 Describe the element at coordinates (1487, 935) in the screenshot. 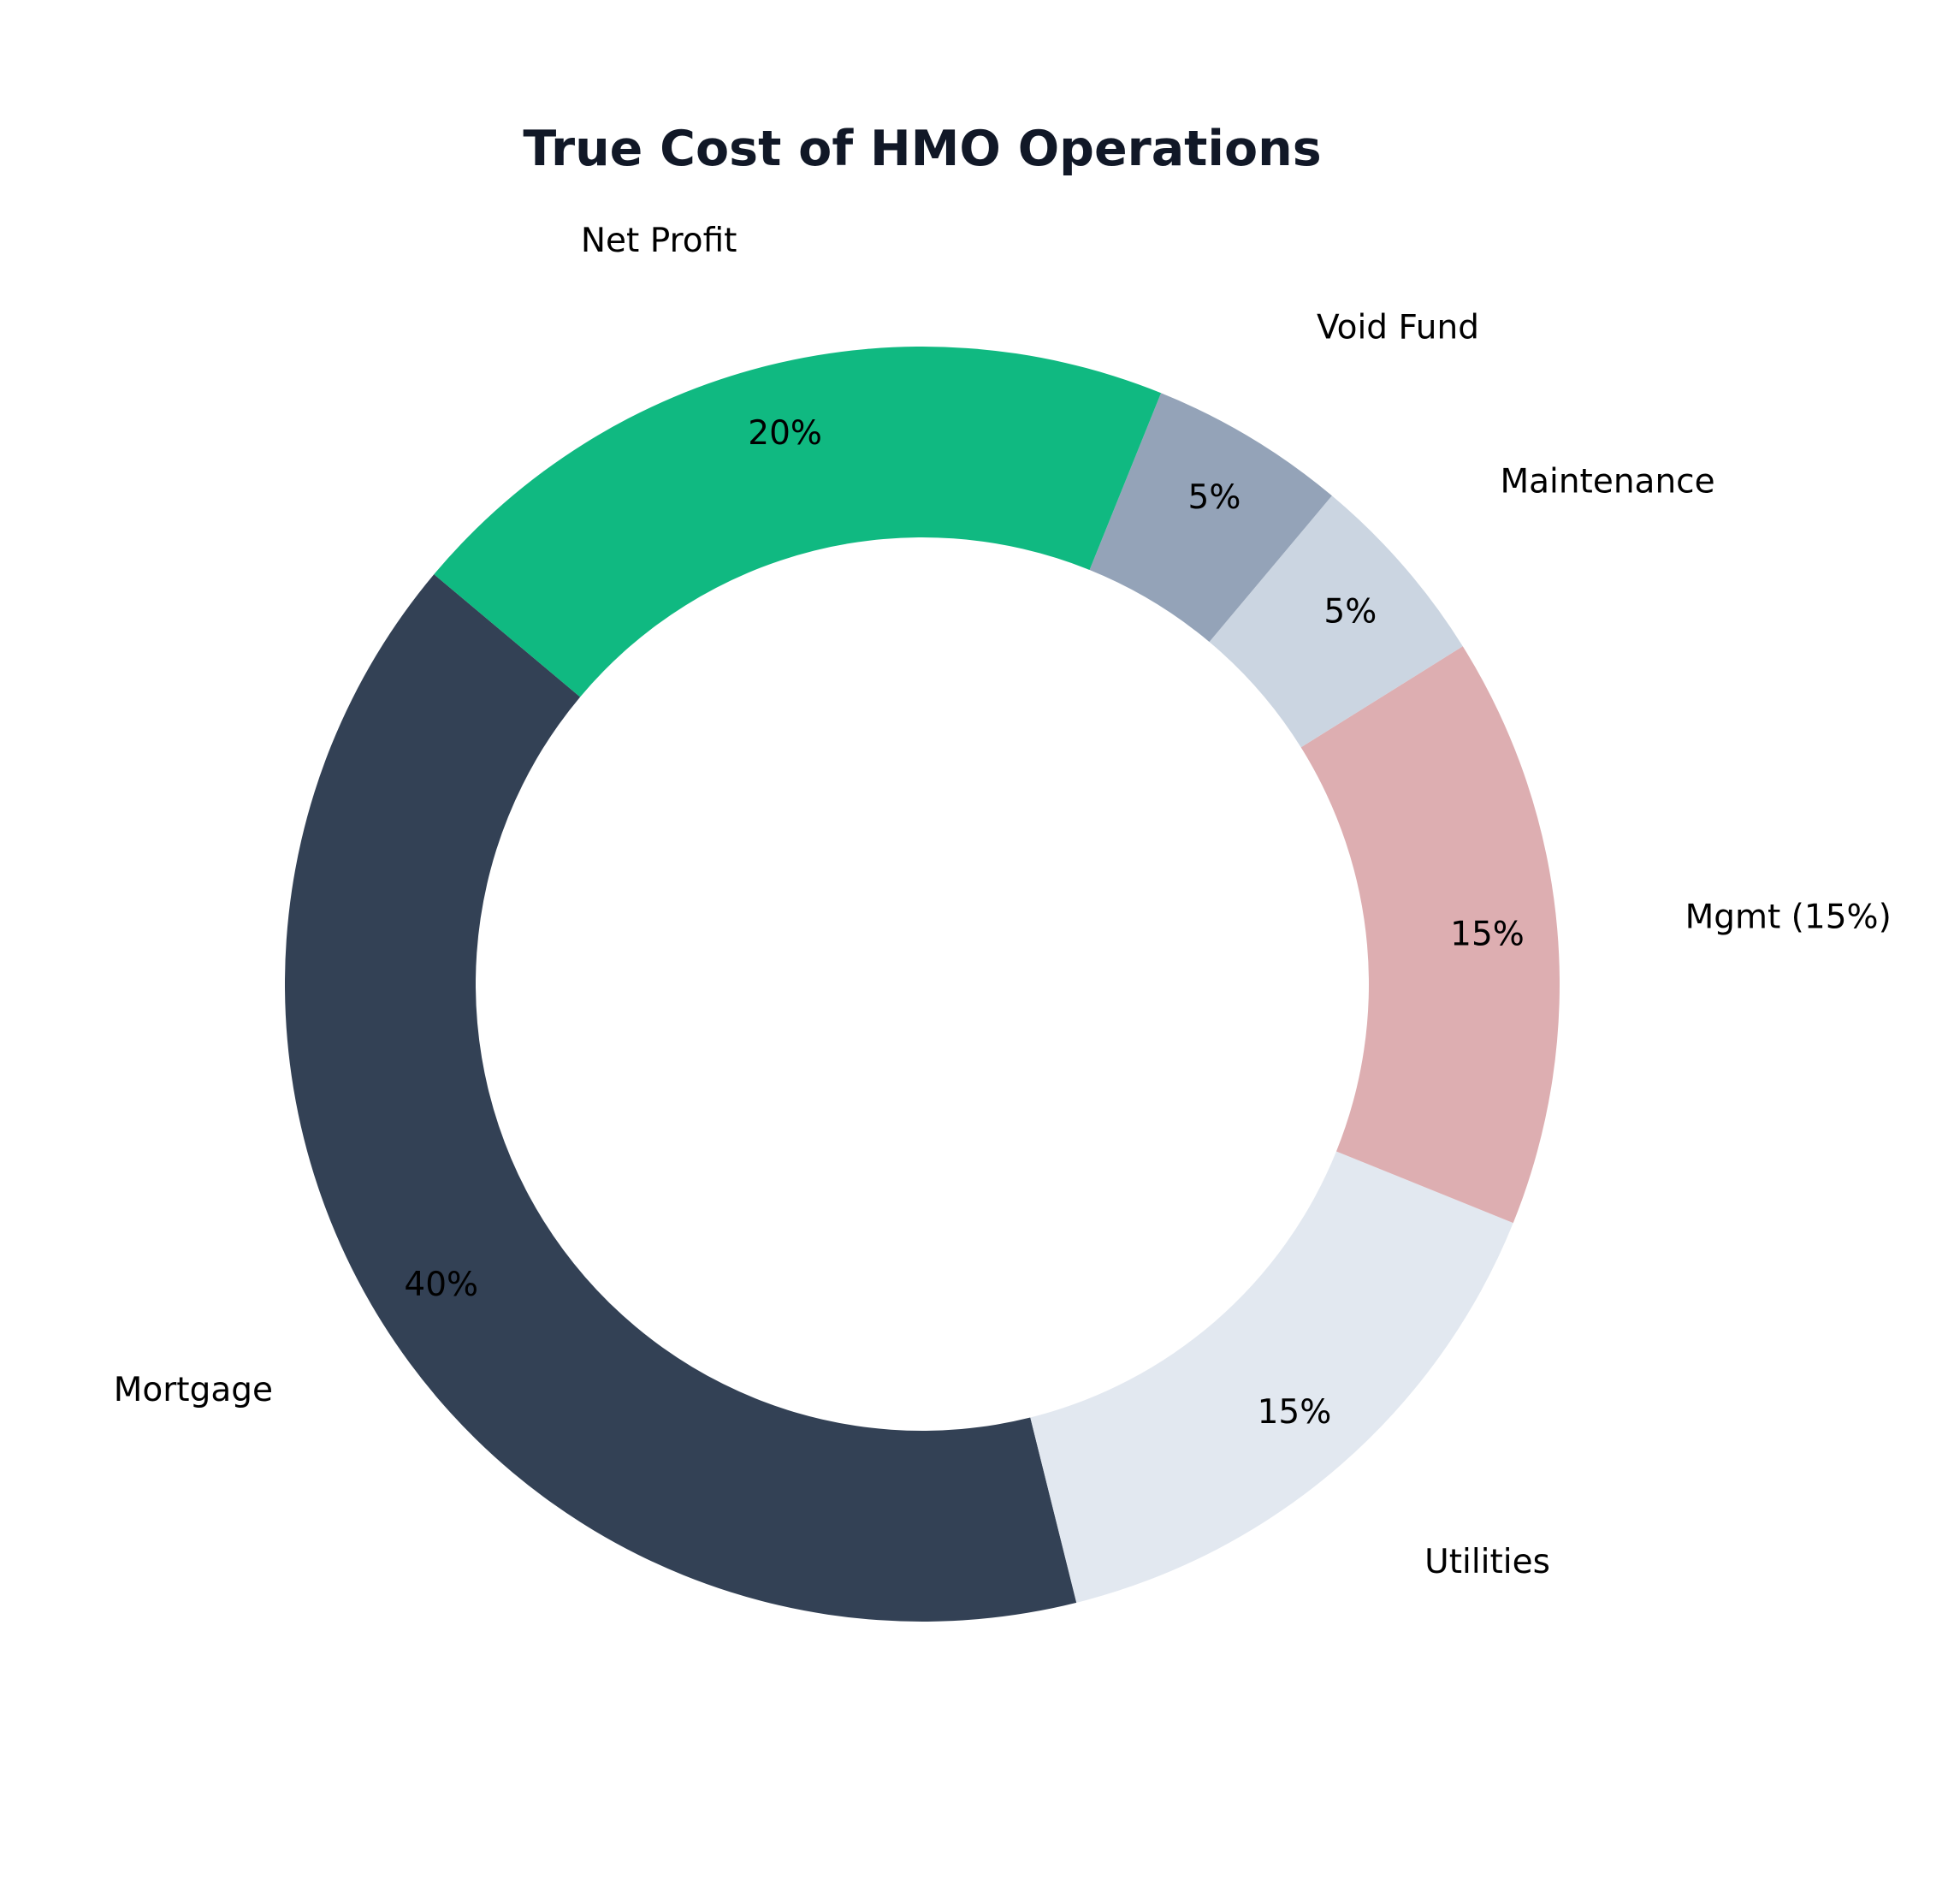

I see `percent-label-mgmt-15: 15%` at that location.